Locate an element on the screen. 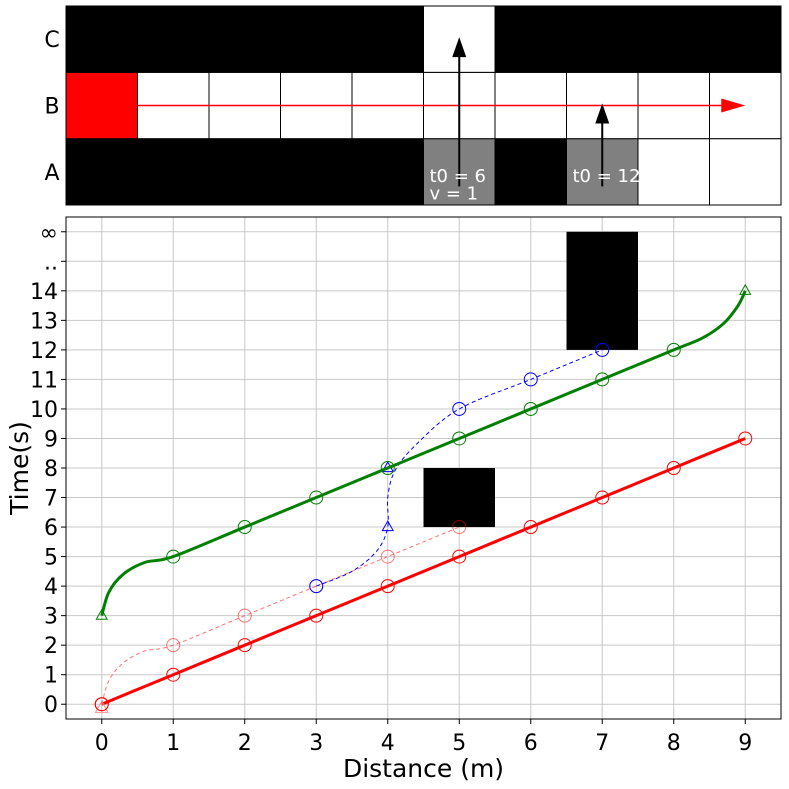  y-tick-label: 12 is located at coordinates (44, 351).